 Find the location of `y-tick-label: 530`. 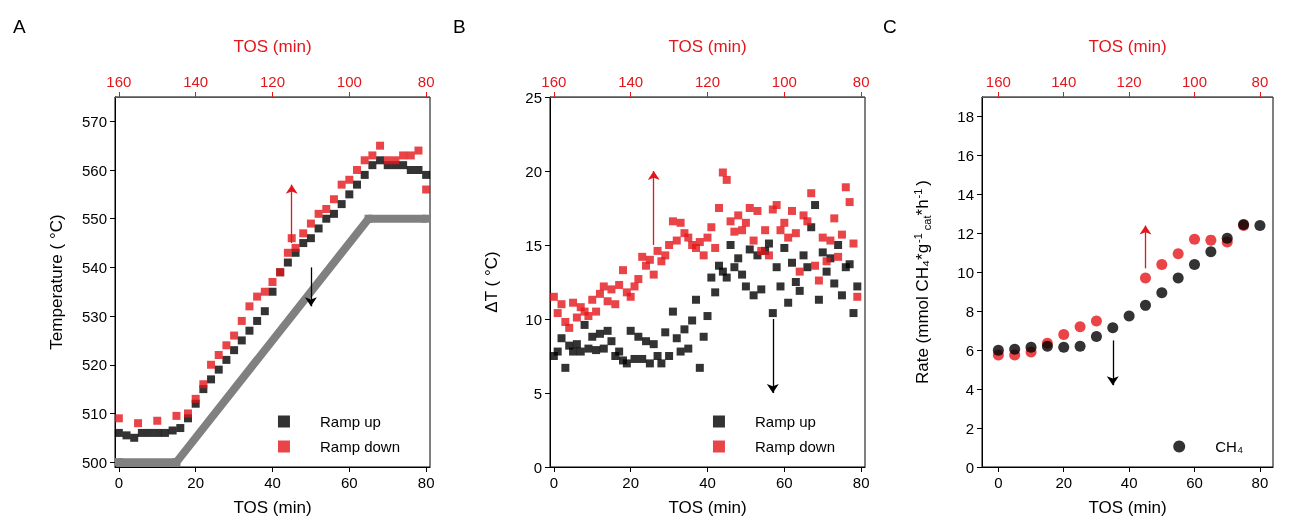

y-tick-label: 530 is located at coordinates (94, 316).